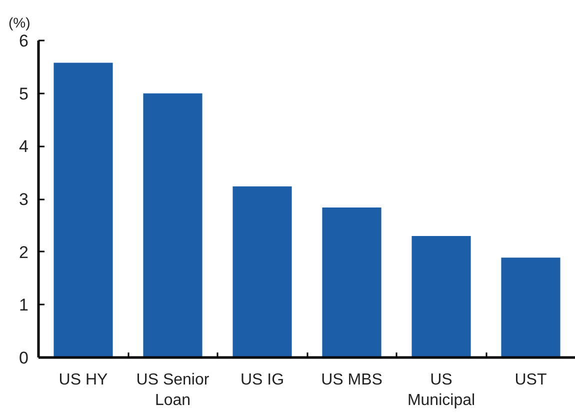 The height and width of the screenshot is (417, 575). Describe the element at coordinates (24, 199) in the screenshot. I see `y-tick-label: 3` at that location.